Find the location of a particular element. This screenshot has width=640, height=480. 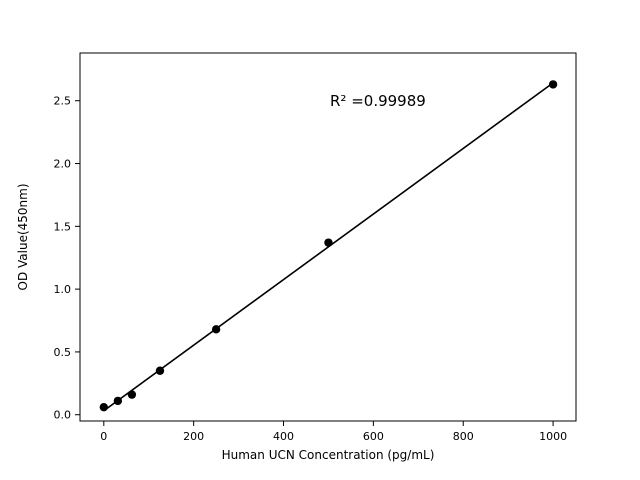

x-tick-label: 1000 is located at coordinates (553, 436).